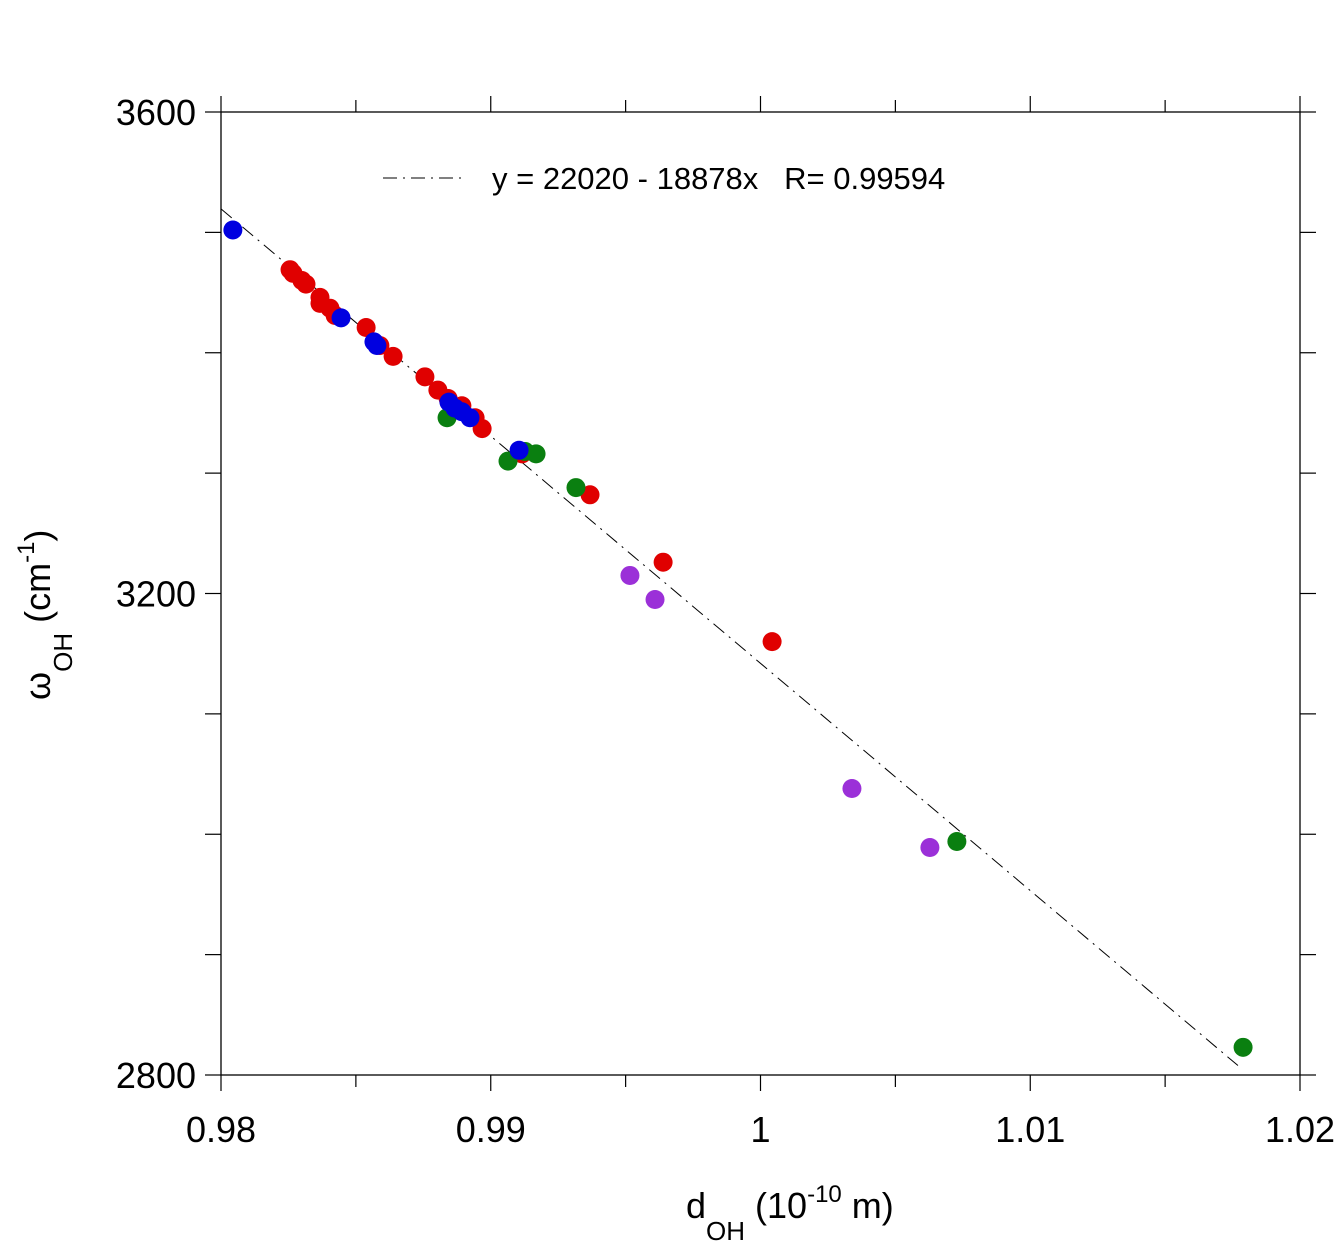  Describe the element at coordinates (156, 594) in the screenshot. I see `y-tick-label: 3200` at that location.